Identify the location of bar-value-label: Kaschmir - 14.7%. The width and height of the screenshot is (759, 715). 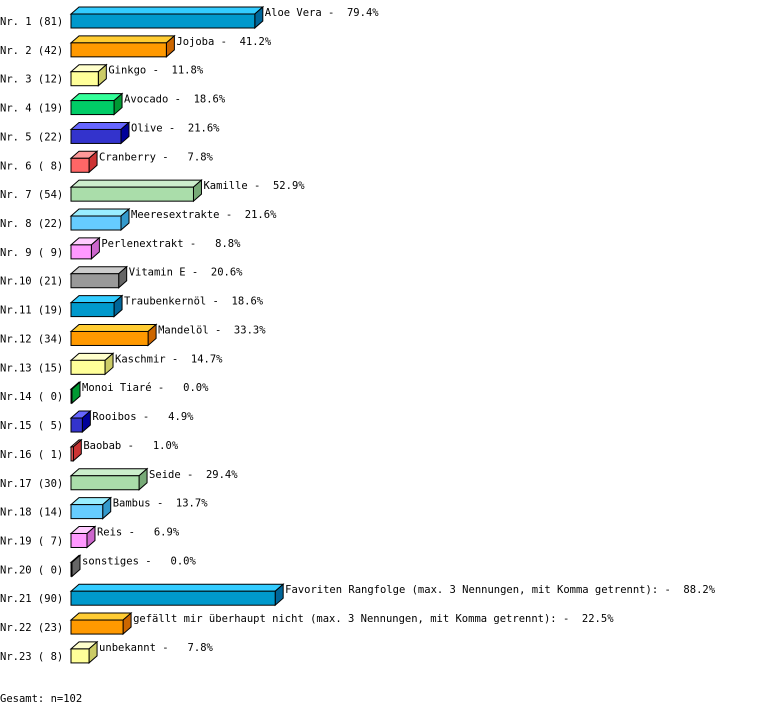
(169, 359).